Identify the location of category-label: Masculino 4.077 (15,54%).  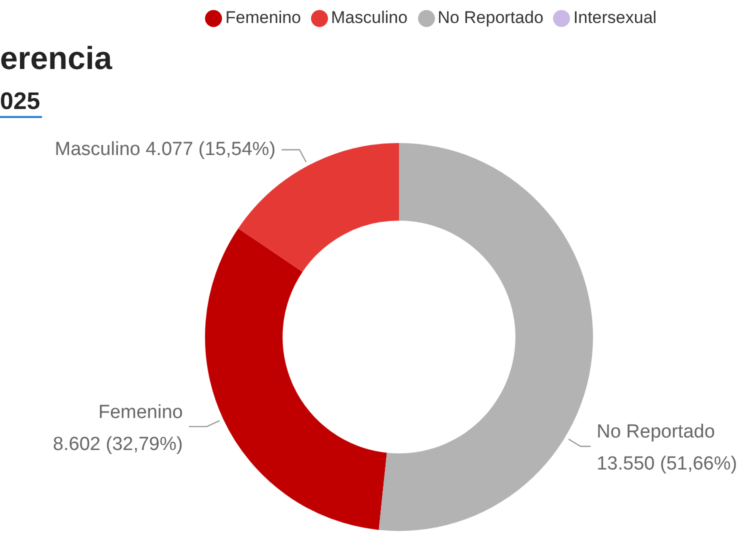
(165, 149).